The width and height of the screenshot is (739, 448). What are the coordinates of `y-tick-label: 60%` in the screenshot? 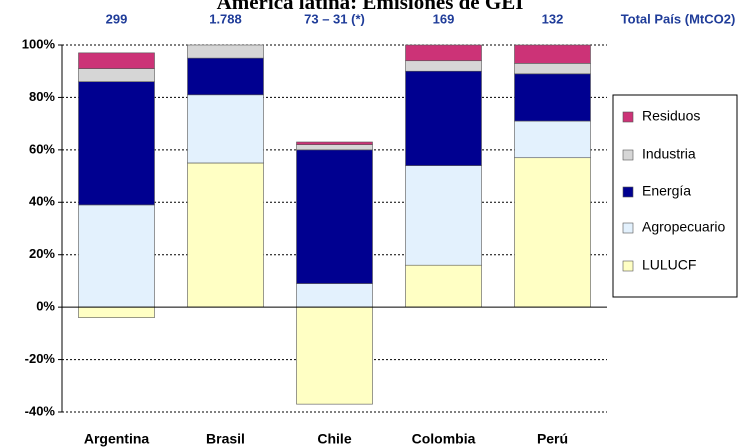 It's located at (42, 148).